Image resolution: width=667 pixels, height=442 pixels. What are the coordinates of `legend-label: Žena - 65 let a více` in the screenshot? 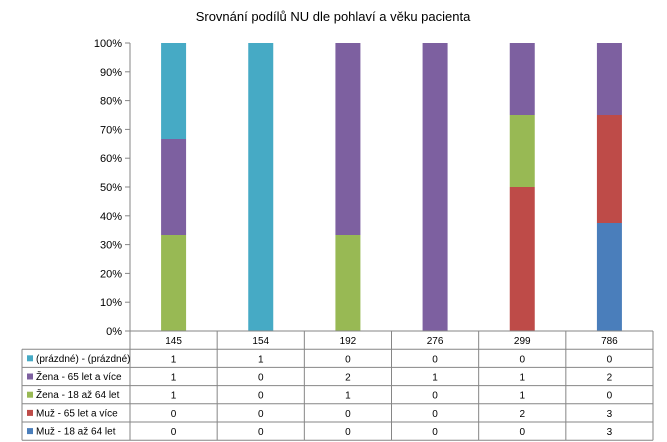 It's located at (79, 376).